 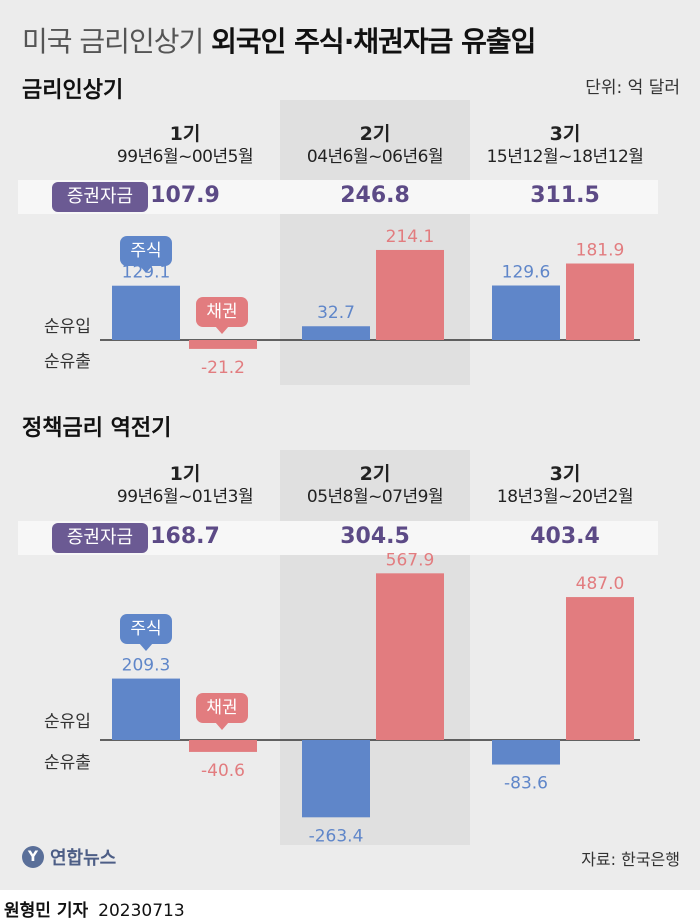 What do you see at coordinates (336, 333) in the screenshot?
I see `s1-stock-2-bar` at bounding box center [336, 333].